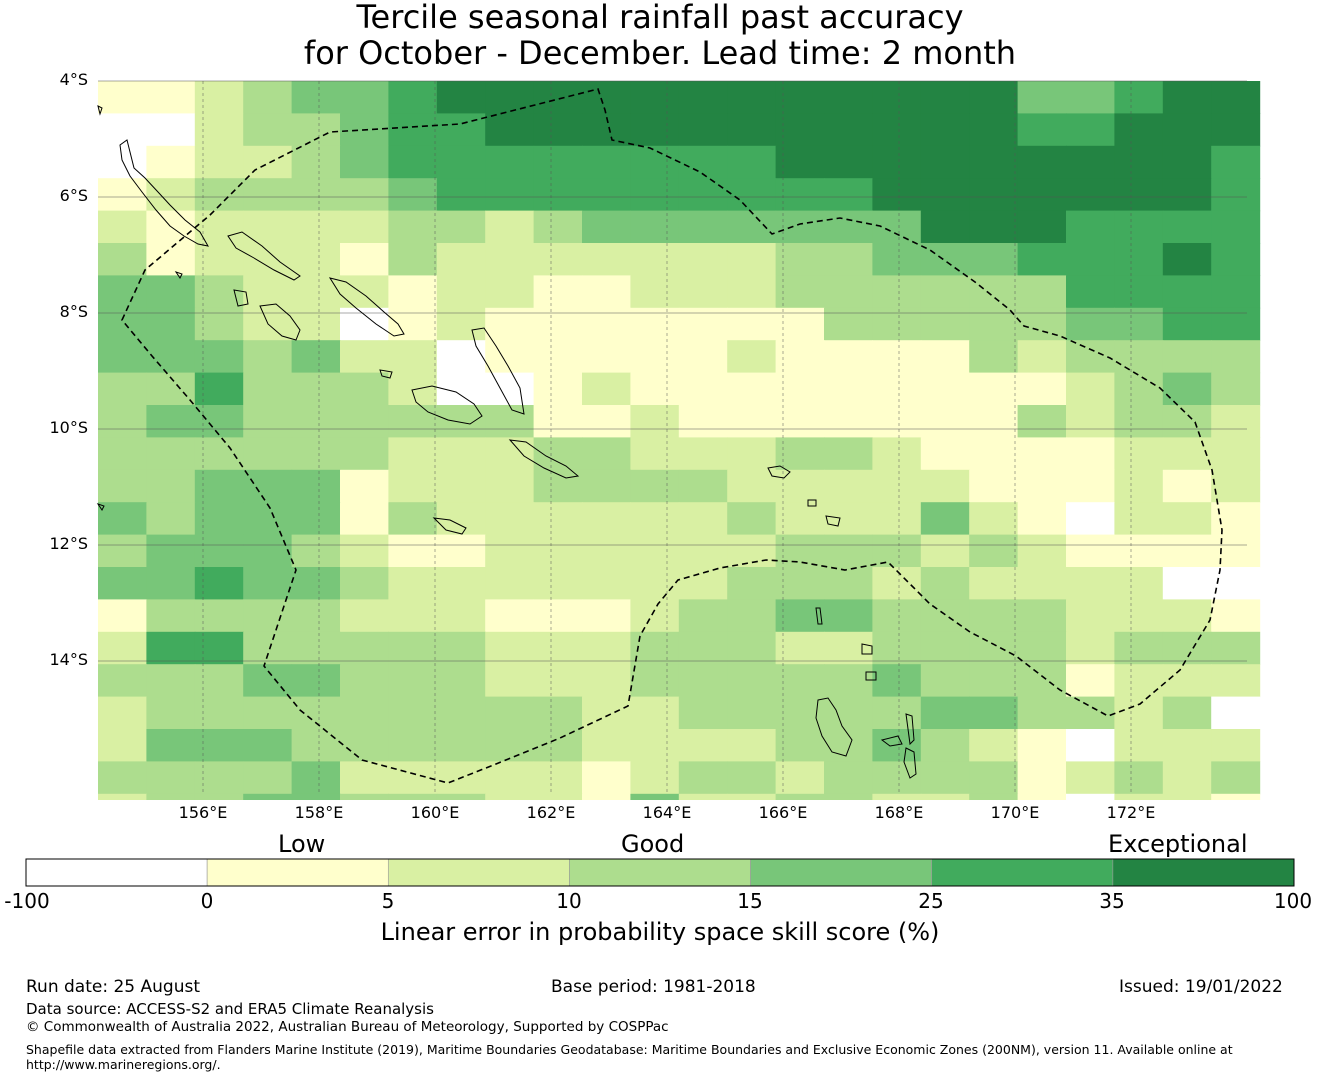  I want to click on island-small-d, so click(178, 275).